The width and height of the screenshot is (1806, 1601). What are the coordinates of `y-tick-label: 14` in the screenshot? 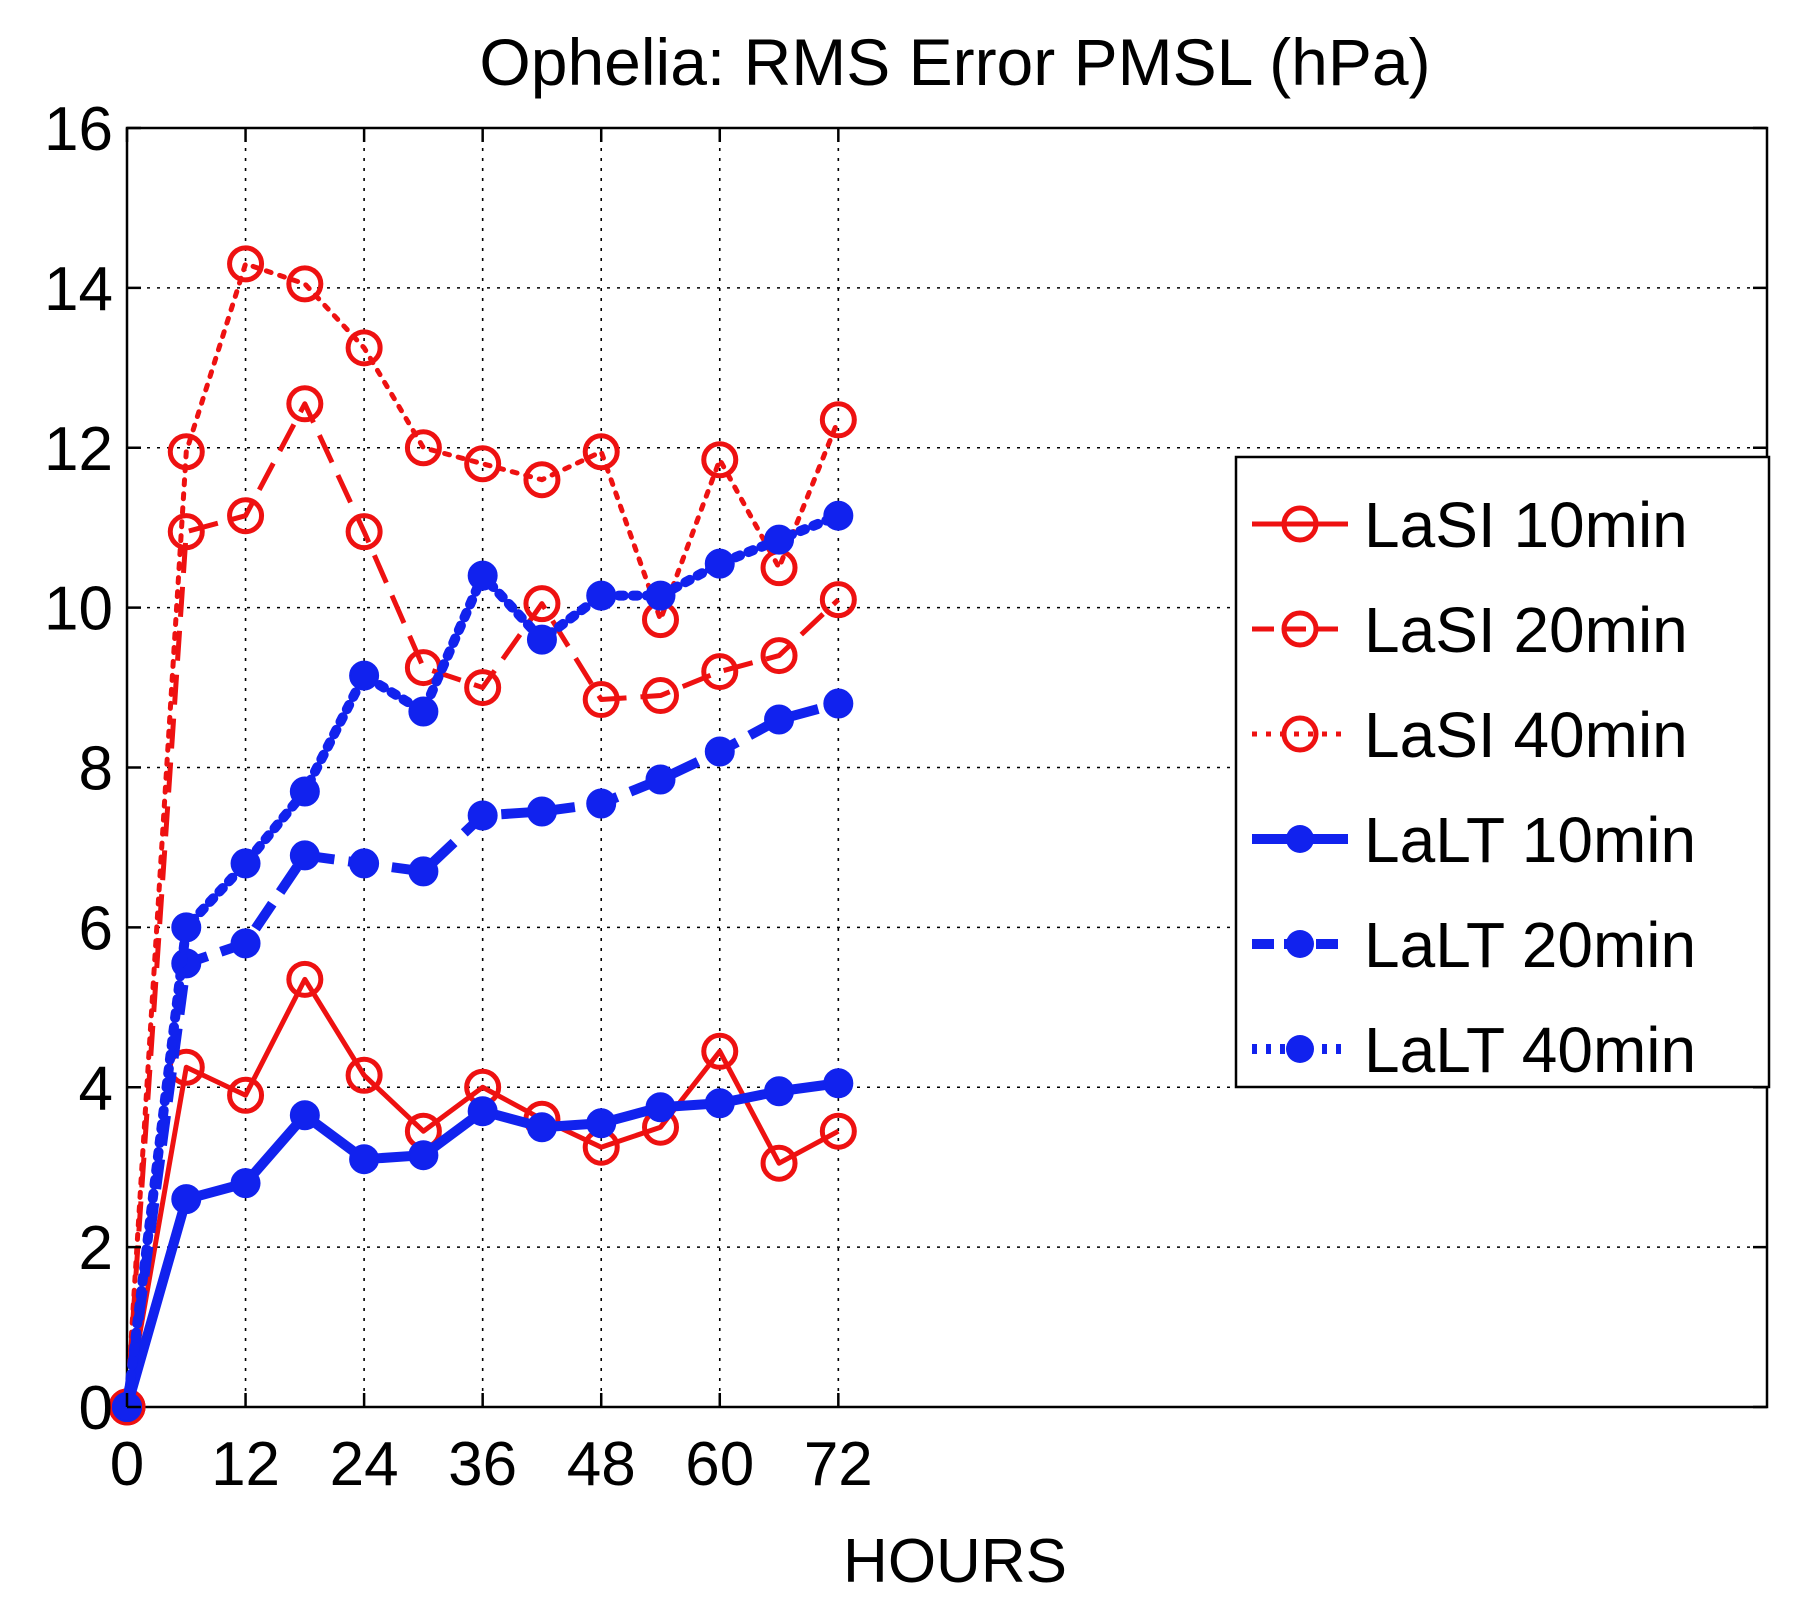 It's located at (78, 289).